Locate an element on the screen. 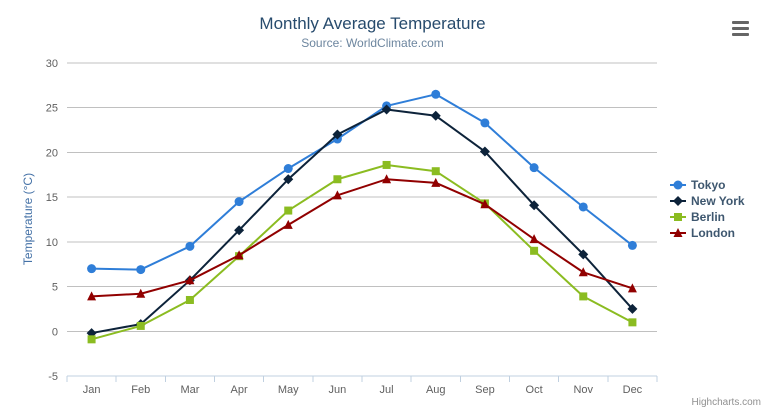  y-axis-label: 30 is located at coordinates (52, 64).